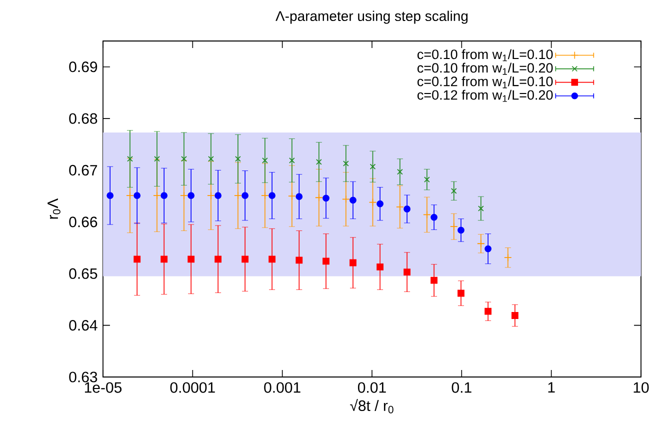  Describe the element at coordinates (282, 387) in the screenshot. I see `x-tick-label: 0.001` at that location.